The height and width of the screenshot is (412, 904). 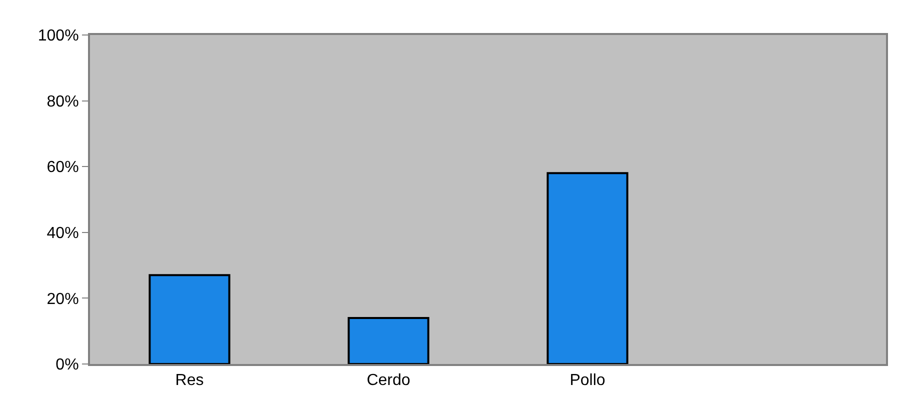 I want to click on y-tick-label: 80%, so click(x=62, y=101).